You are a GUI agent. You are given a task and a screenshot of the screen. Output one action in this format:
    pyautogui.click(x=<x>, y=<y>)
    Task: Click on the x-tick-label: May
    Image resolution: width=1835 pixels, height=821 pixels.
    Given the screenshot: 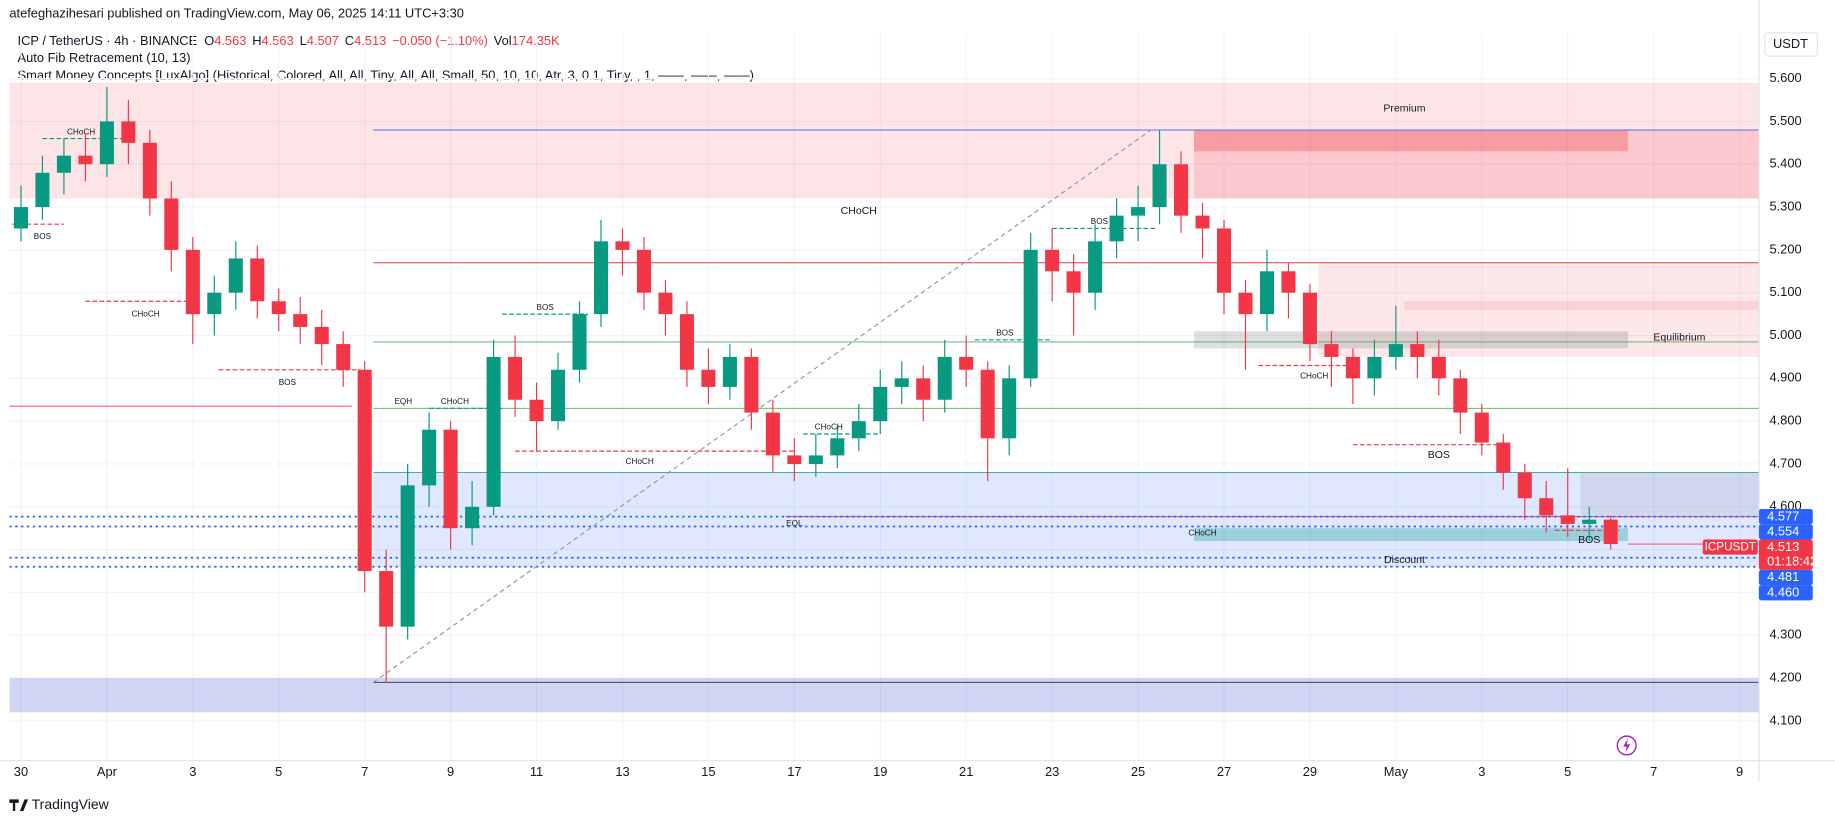 What is the action you would take?
    pyautogui.click(x=1396, y=771)
    